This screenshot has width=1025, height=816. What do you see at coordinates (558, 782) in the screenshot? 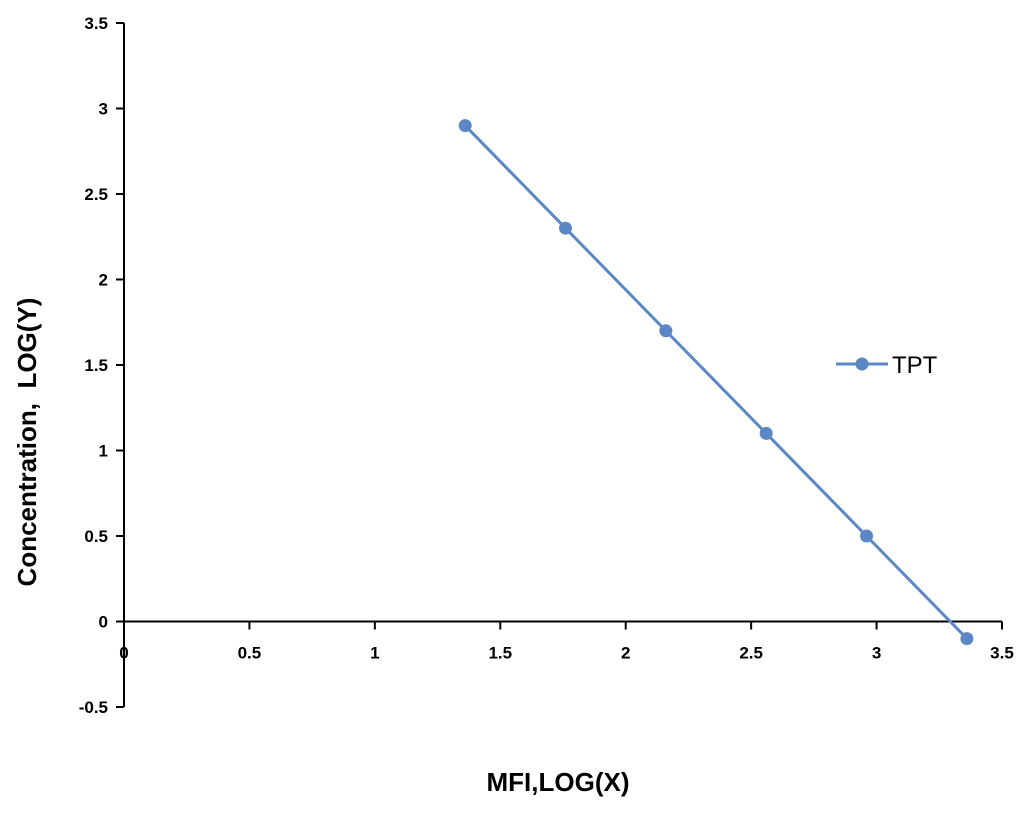
I see `x-axis-title: MFI,LOG(X)` at bounding box center [558, 782].